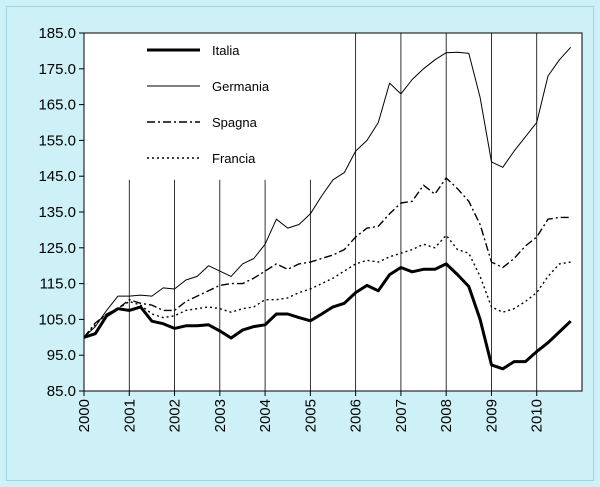 This screenshot has height=487, width=600. What do you see at coordinates (57, 212) in the screenshot?
I see `y-tick-label: 135.0` at bounding box center [57, 212].